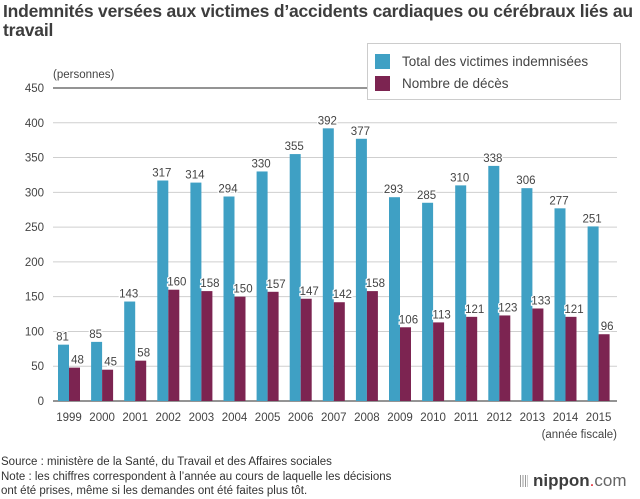  What do you see at coordinates (276, 285) in the screenshot?
I see `data-label-deaths: 157` at bounding box center [276, 285].